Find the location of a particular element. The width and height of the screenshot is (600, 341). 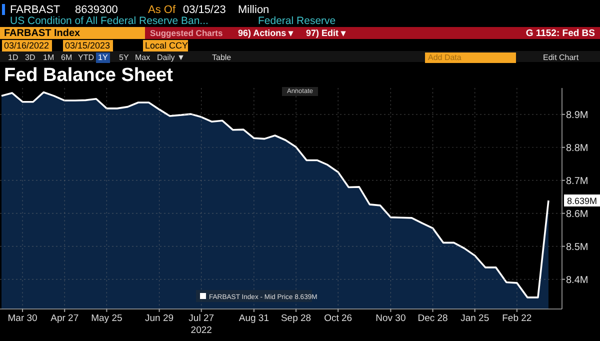

x-tick-label: Apr 27 is located at coordinates (64, 318).